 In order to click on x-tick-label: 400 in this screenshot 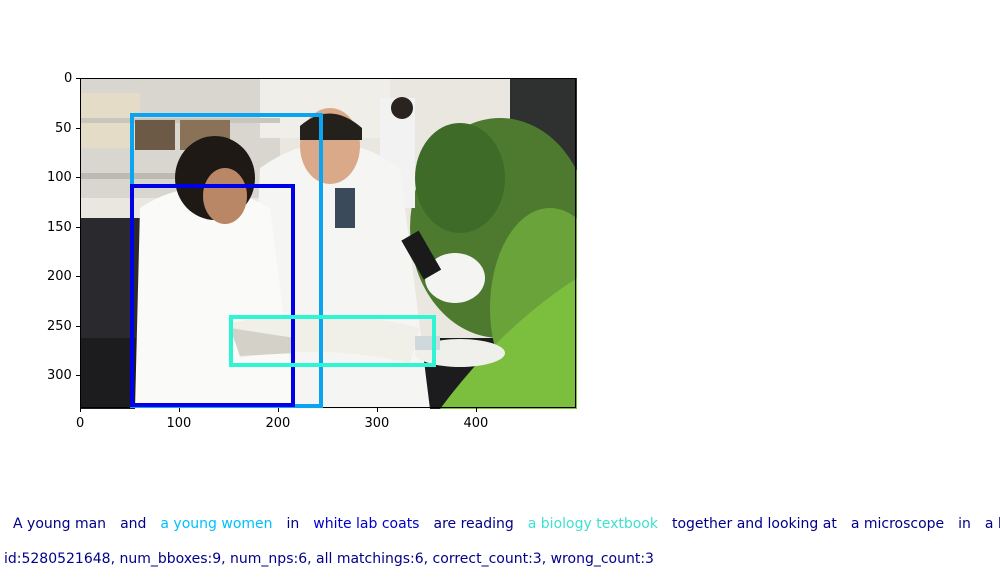, I will do `click(476, 423)`.